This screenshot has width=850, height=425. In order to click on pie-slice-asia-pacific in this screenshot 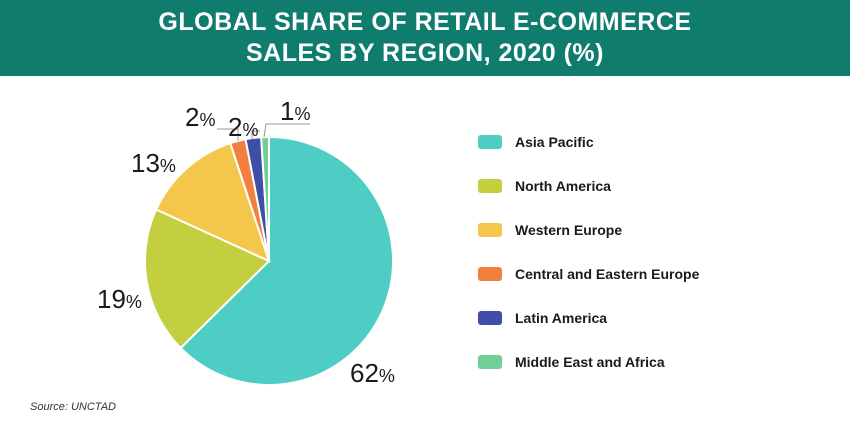, I will do `click(286, 260)`.